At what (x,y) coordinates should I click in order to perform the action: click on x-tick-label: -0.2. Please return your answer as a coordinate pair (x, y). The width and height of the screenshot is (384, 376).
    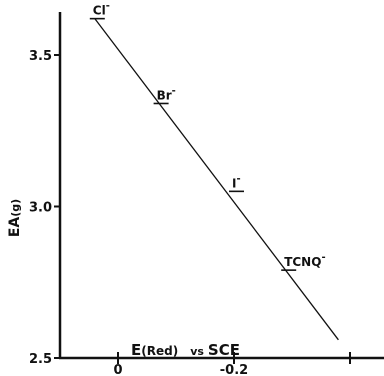
    Looking at the image, I should click on (234, 369).